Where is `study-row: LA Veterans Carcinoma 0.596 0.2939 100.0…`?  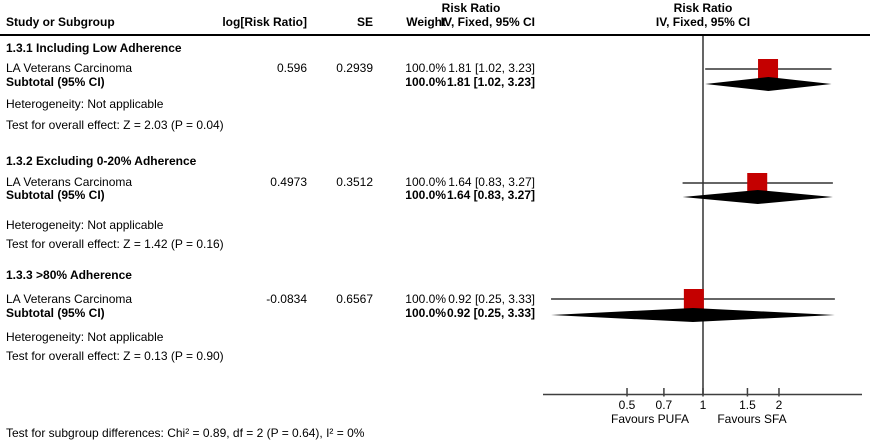
study-row: LA Veterans Carcinoma 0.596 0.2939 100.0… is located at coordinates (437, 68).